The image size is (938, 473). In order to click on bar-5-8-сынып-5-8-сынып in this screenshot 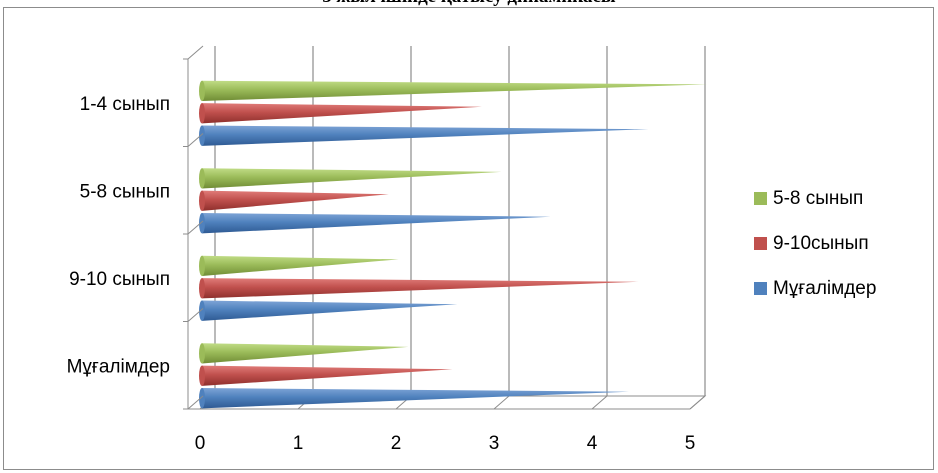, I will do `click(352, 178)`.